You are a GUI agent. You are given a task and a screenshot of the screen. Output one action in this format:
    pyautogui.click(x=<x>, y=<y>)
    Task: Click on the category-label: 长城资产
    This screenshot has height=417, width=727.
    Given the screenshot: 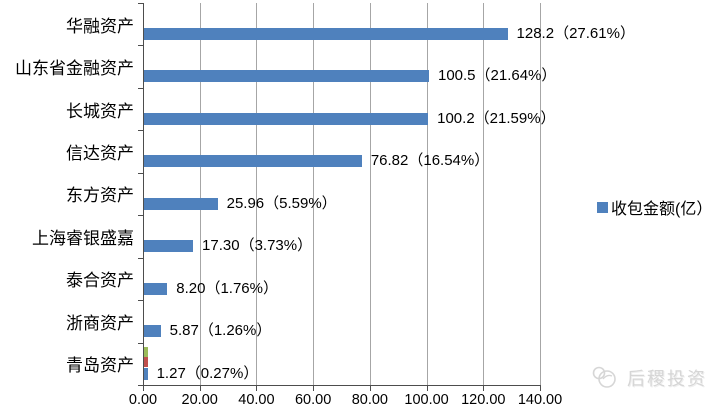 What is the action you would take?
    pyautogui.click(x=100, y=111)
    